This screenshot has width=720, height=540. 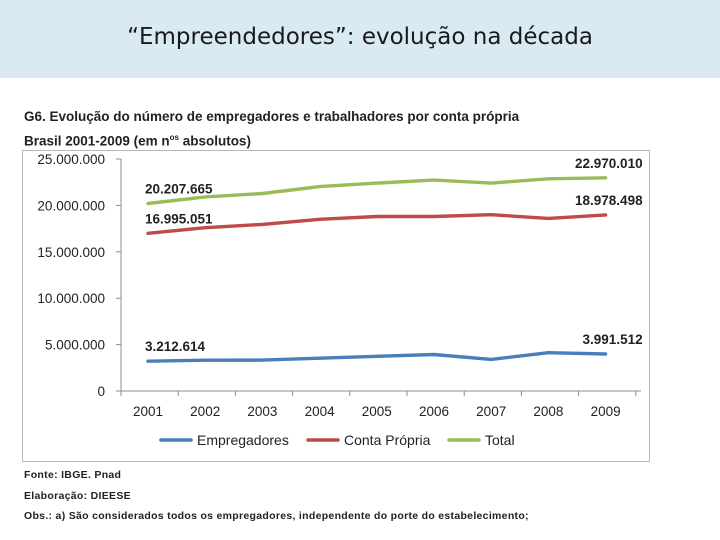 I want to click on slide-title: “Empreendedores”: evolução na década, so click(x=360, y=37).